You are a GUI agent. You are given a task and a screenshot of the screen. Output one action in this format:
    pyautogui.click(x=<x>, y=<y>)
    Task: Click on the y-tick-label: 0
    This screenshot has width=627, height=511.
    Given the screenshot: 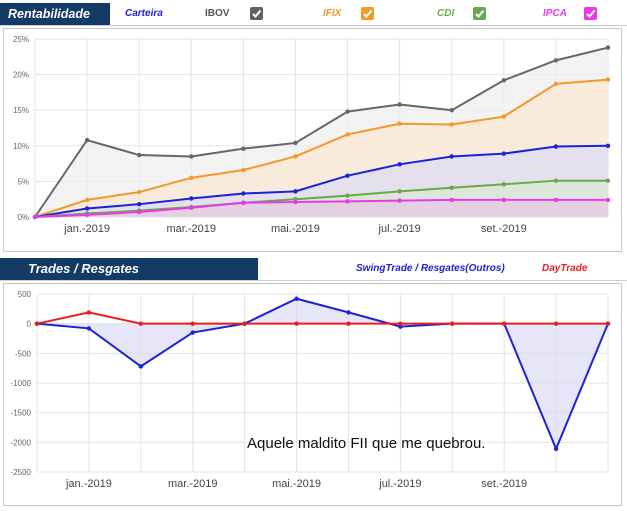 What is the action you would take?
    pyautogui.click(x=29, y=324)
    